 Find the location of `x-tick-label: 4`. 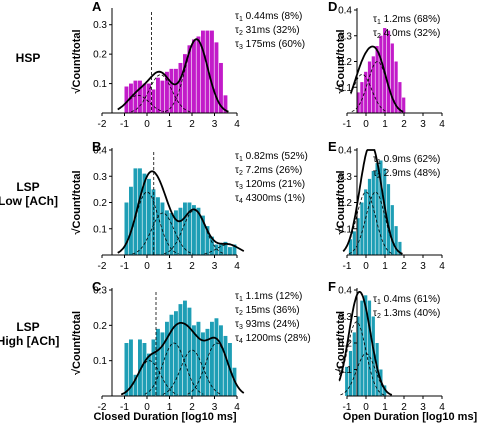

x-tick-label: 4 is located at coordinates (237, 124).